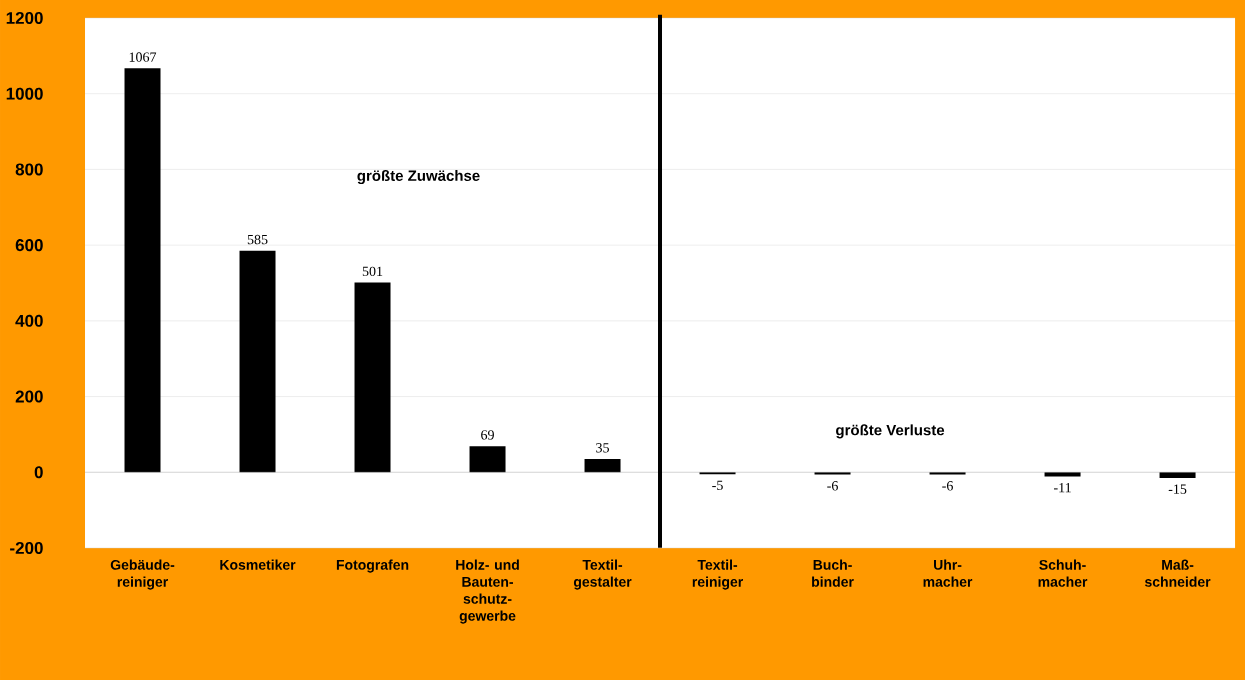  I want to click on x-tick-label: Textil- reiniger, so click(717, 574).